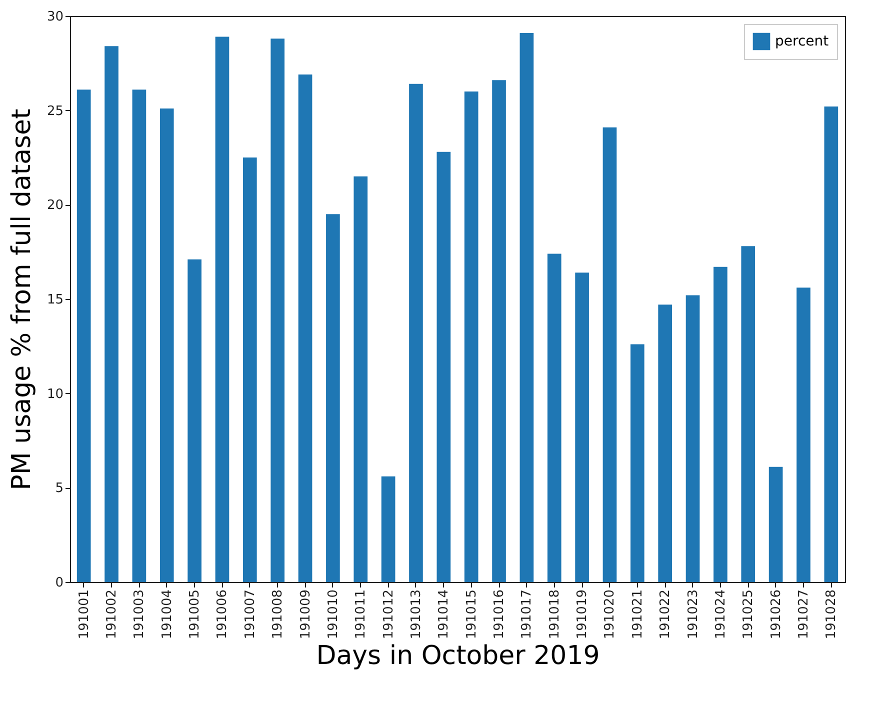 This screenshot has height=704, width=872. I want to click on y-tick-label: 10, so click(55, 394).